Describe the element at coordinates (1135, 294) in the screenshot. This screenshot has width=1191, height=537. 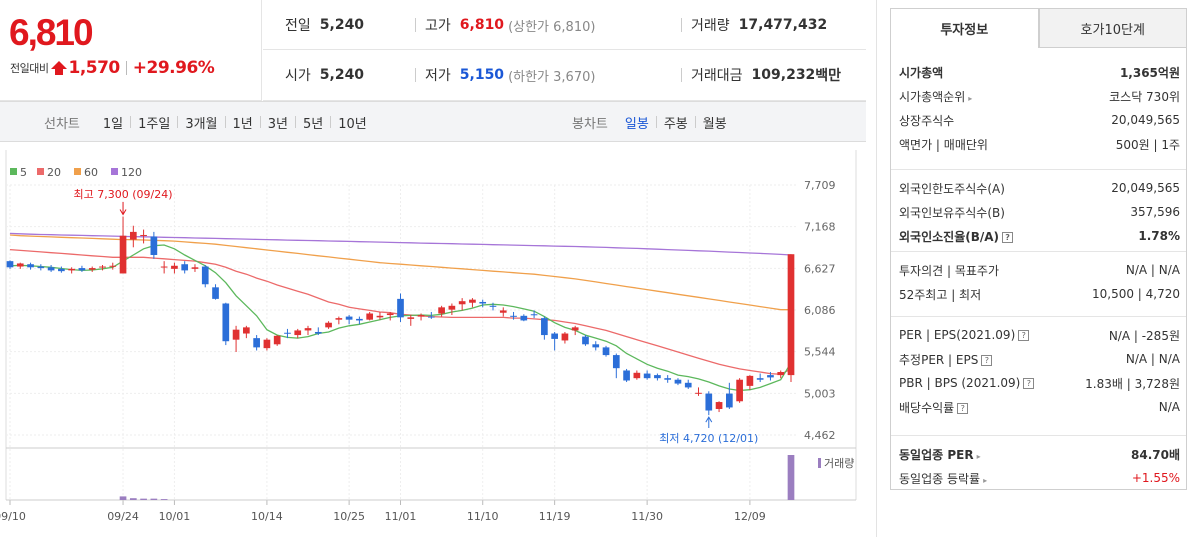
I see `invest-value: 10,500 | 4,720` at that location.